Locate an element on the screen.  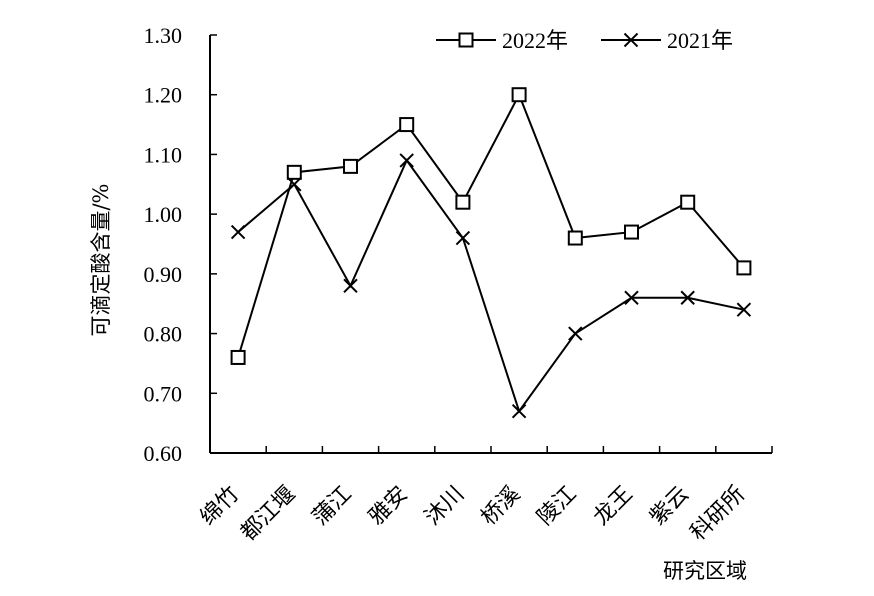
legend-item: 2022年 is located at coordinates (502, 40).